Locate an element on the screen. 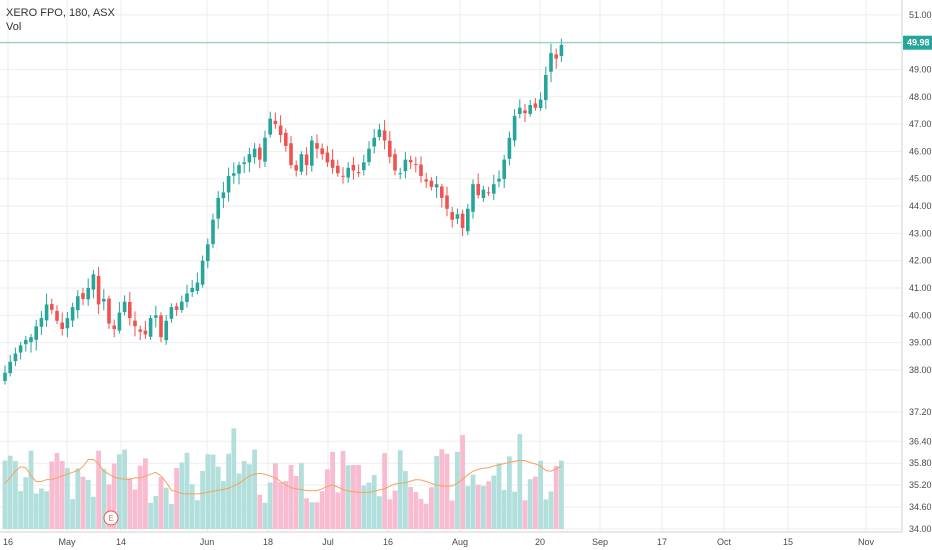  price-tick-label: 42.00 is located at coordinates (920, 261).